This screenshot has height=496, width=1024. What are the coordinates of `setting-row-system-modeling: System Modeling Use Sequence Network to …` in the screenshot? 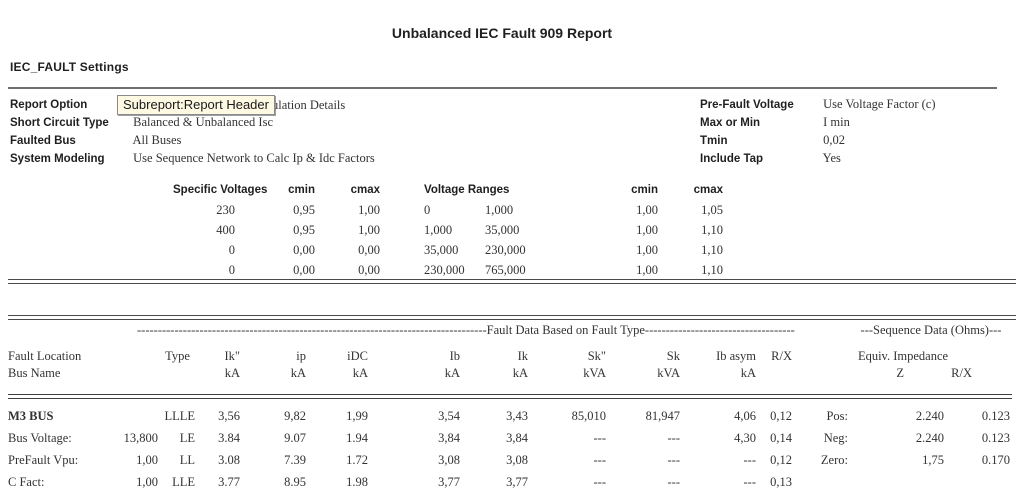 It's located at (192, 160).